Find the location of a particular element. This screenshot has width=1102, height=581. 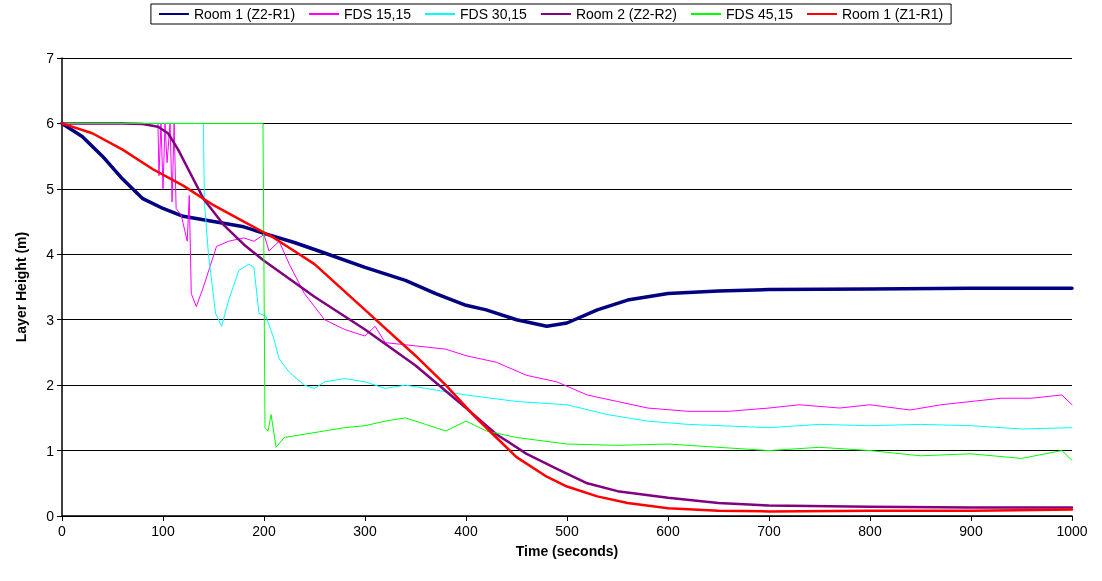

x-tick-label: 300 is located at coordinates (365, 531).